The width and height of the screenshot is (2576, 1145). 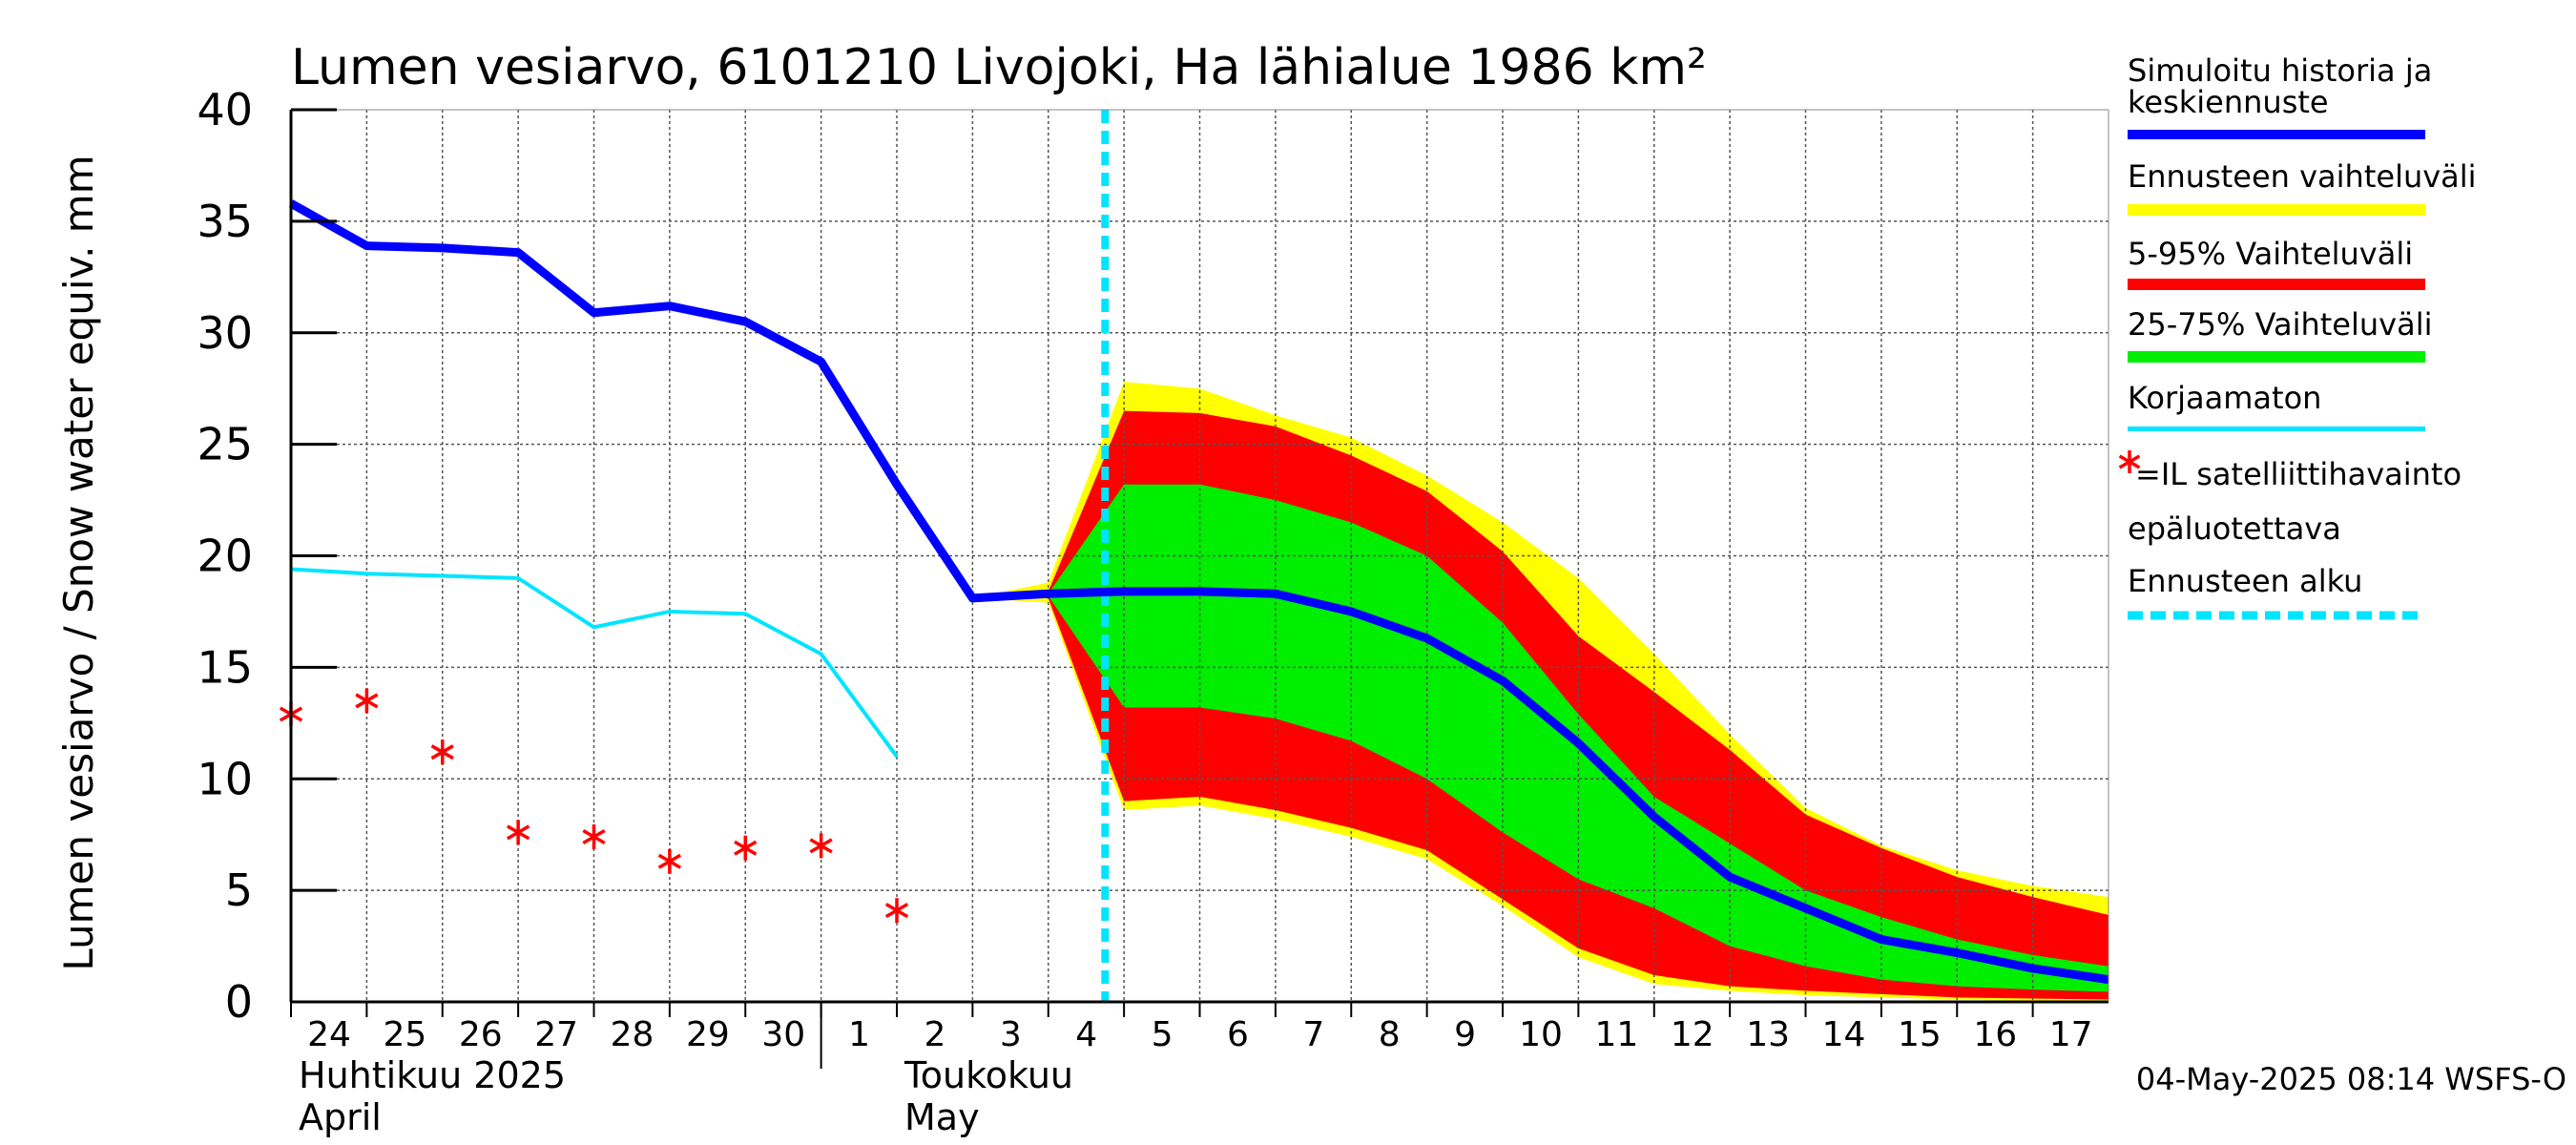 I want to click on x-tick-label-9: 3, so click(x=1011, y=1034).